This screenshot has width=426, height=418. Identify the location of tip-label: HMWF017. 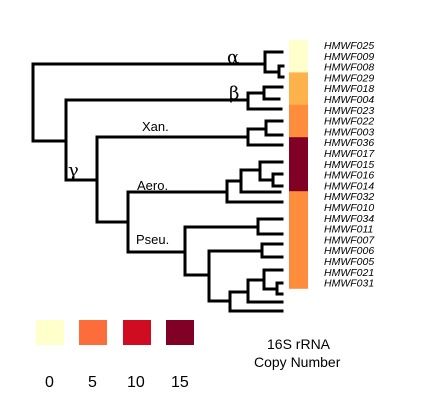
(349, 154).